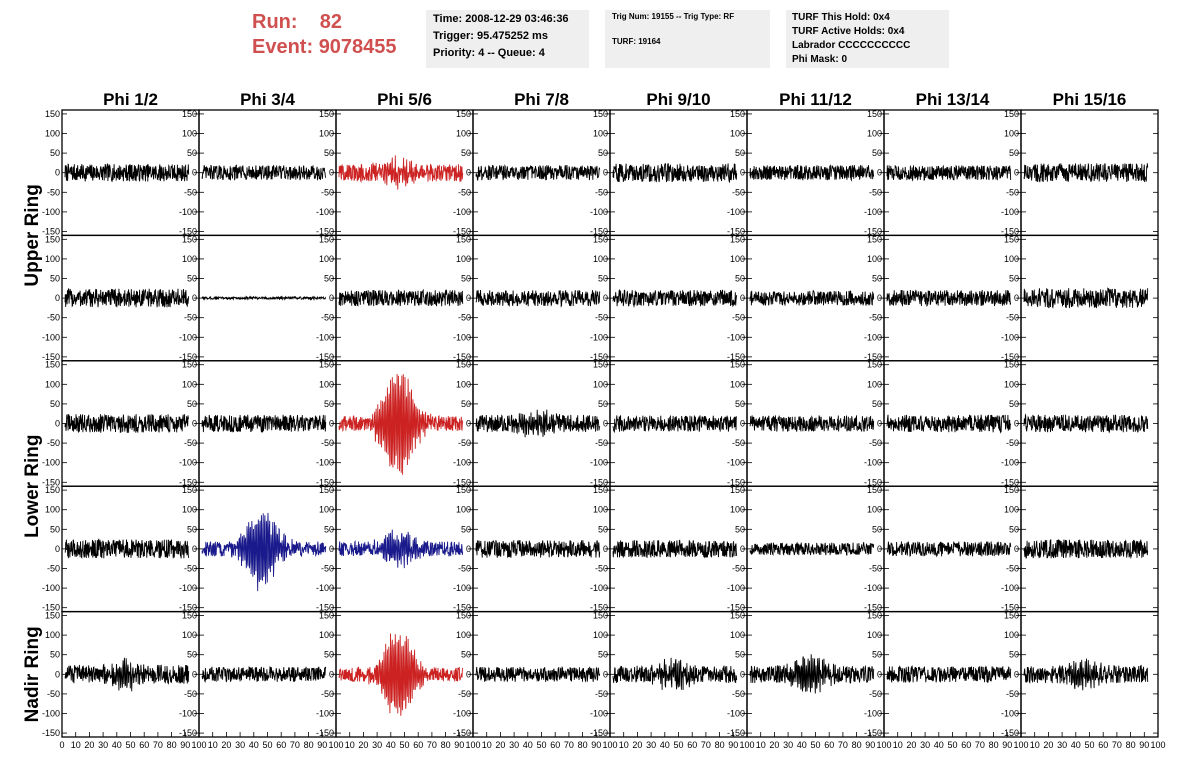 The image size is (1196, 772). Describe the element at coordinates (335, 745) in the screenshot. I see `x-tick-label: 100` at that location.